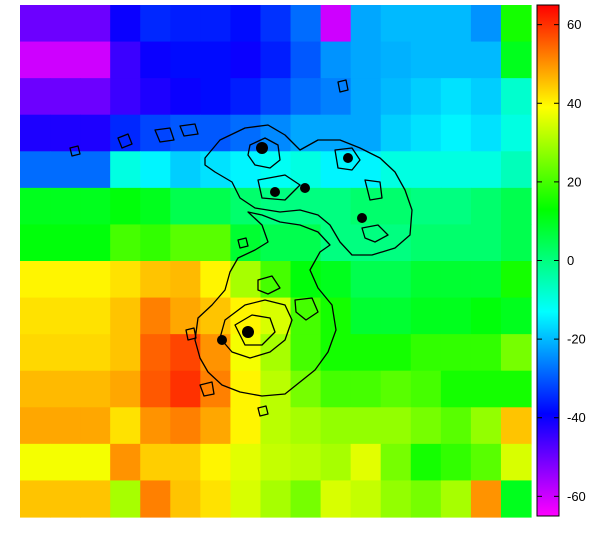 The image size is (600, 537). What do you see at coordinates (561, 260) in the screenshot?
I see `colorbar-ticks: 60 40 20 0 -20 -40 -60` at bounding box center [561, 260].